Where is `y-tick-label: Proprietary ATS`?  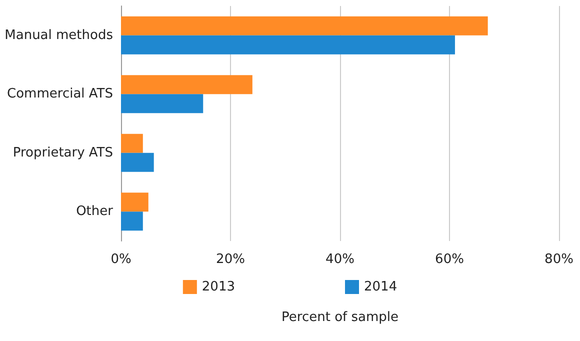 y-tick-label: Proprietary ATS is located at coordinates (62, 152).